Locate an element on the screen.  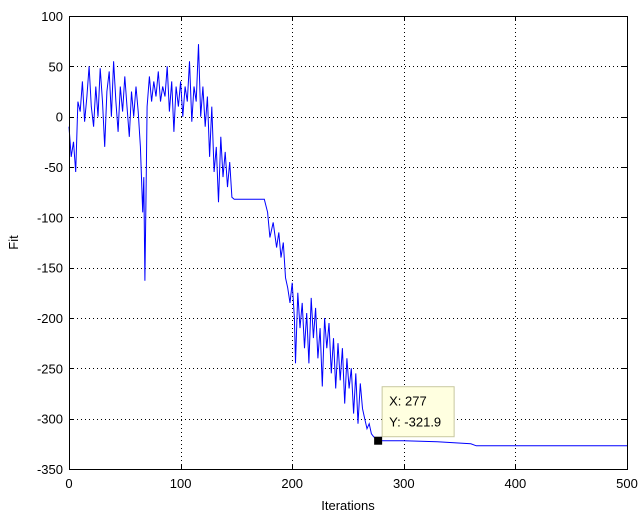
y-tick-label: 50 is located at coordinates (56, 66).